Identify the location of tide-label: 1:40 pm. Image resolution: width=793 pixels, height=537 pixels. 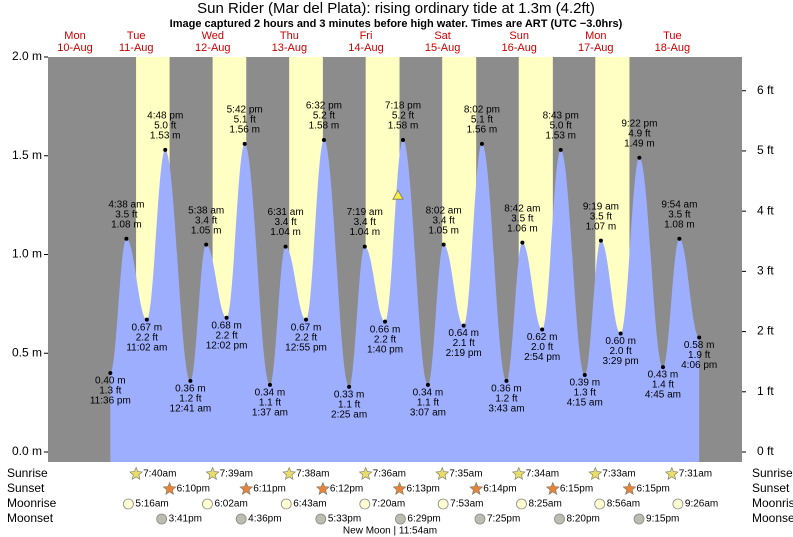
(385, 349).